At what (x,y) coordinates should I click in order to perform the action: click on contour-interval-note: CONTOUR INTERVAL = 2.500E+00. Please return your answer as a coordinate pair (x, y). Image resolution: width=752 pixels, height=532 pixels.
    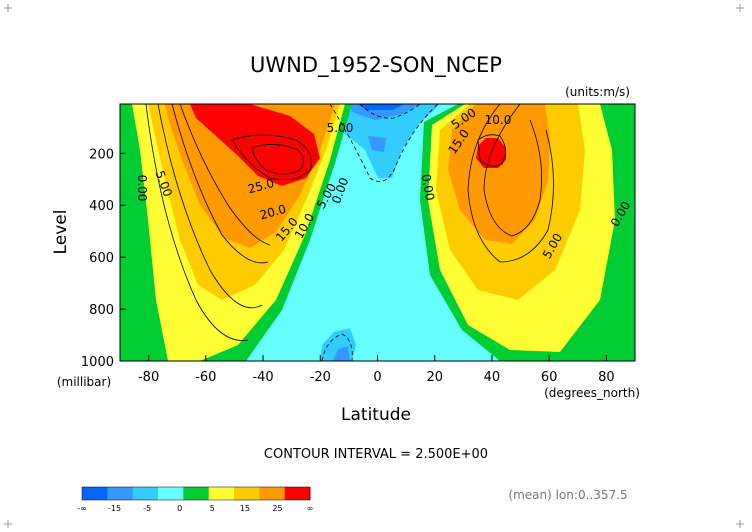
    Looking at the image, I should click on (376, 454).